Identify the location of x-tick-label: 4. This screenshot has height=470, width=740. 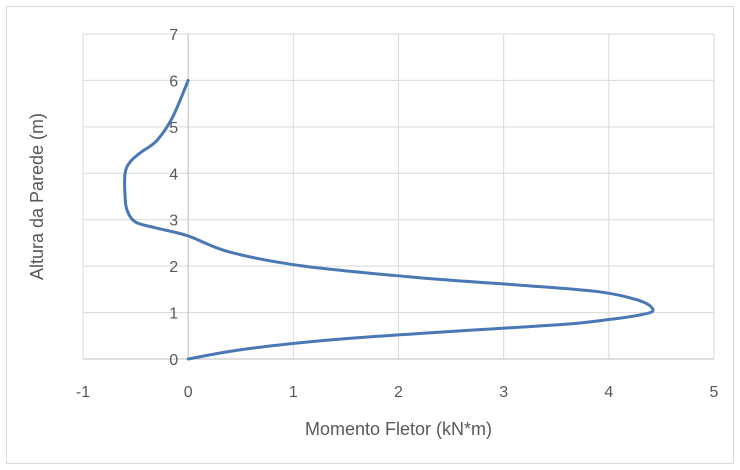
(608, 392).